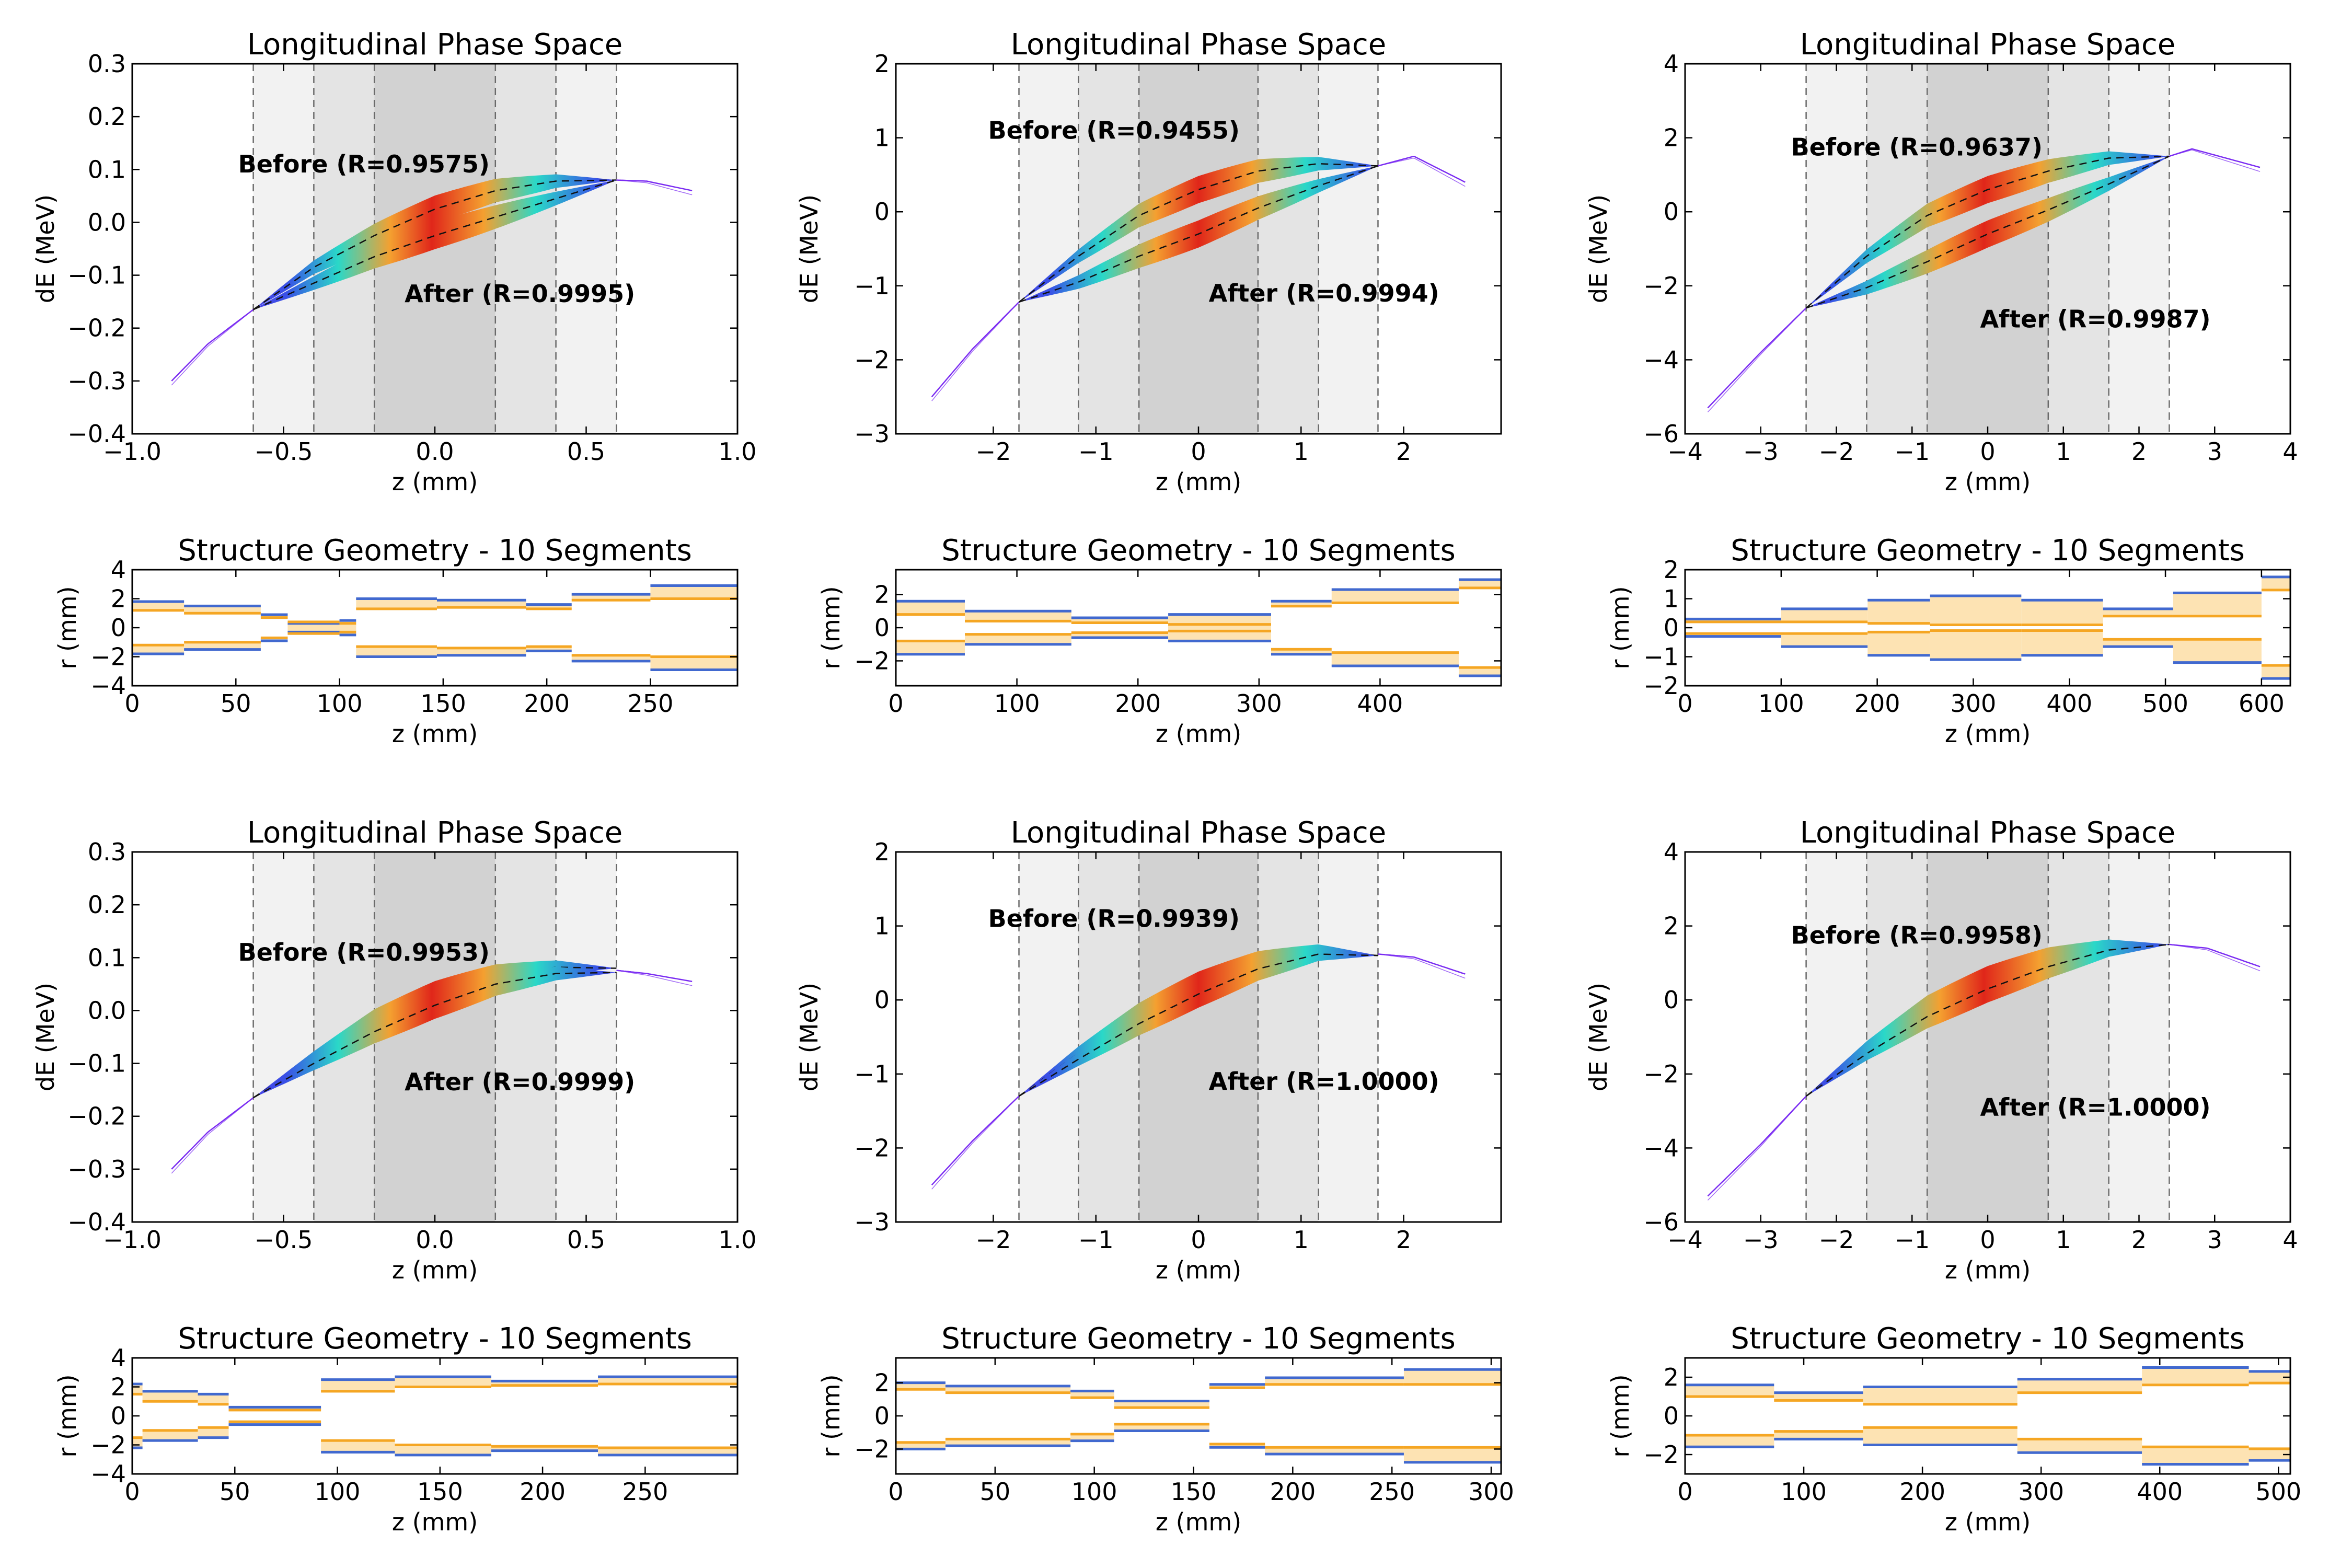 Image resolution: width=2352 pixels, height=1568 pixels. What do you see at coordinates (434, 244) in the screenshot?
I see `before-centroid-line` at bounding box center [434, 244].